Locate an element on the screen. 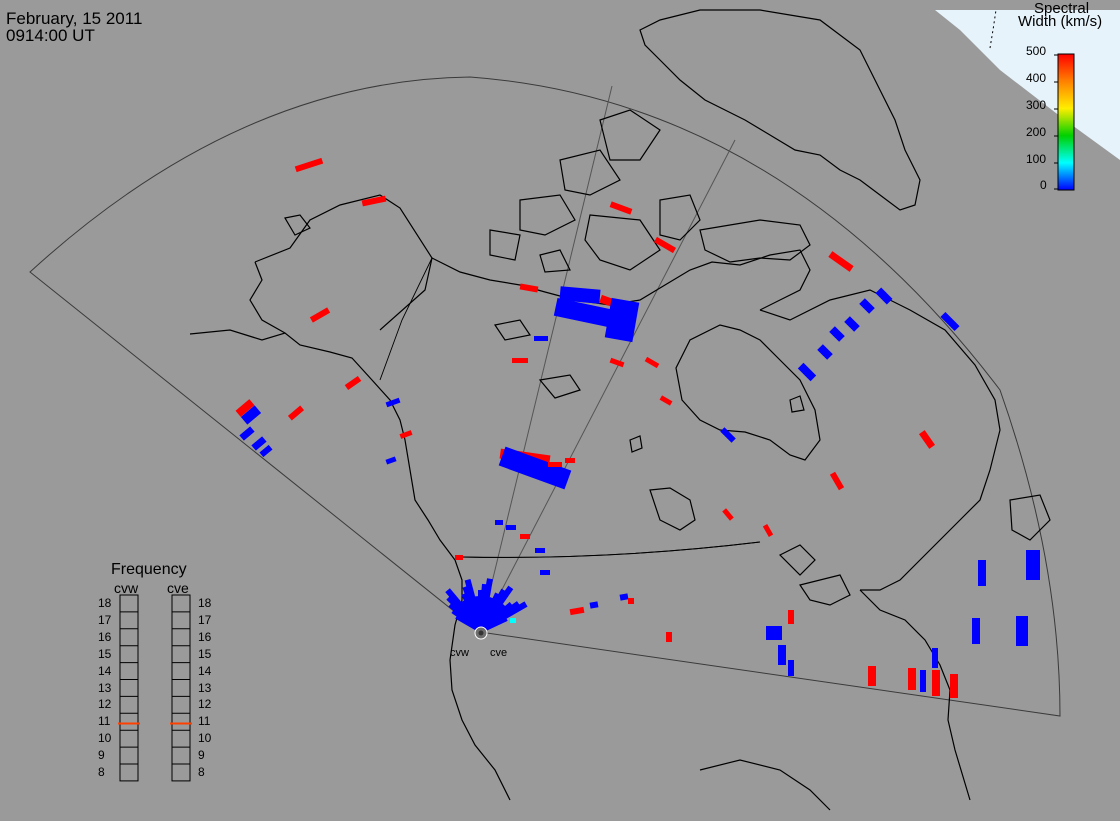 This screenshot has width=1120, height=821. colorbar-tick-label: 0 is located at coordinates (1043, 185).